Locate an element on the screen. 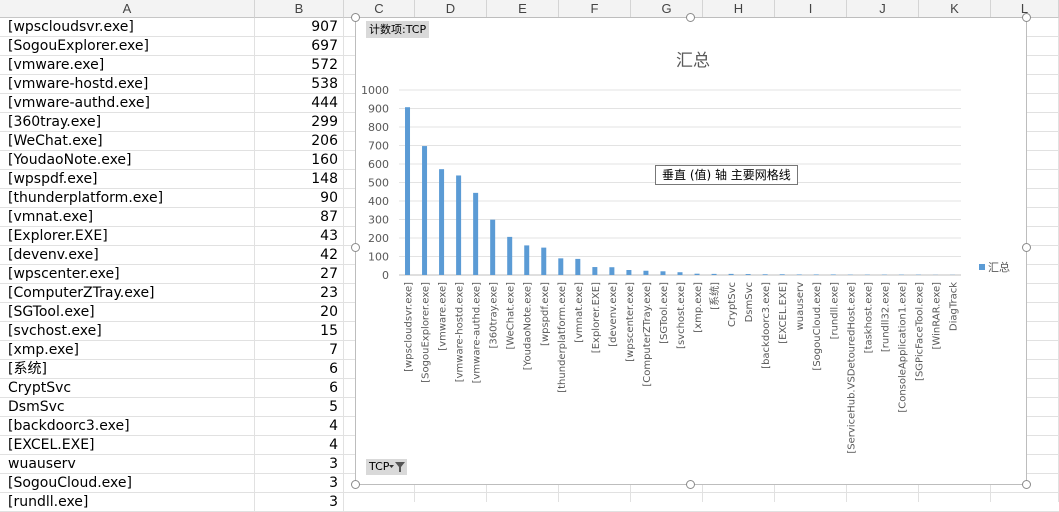  column-header-f: F is located at coordinates (595, 9).